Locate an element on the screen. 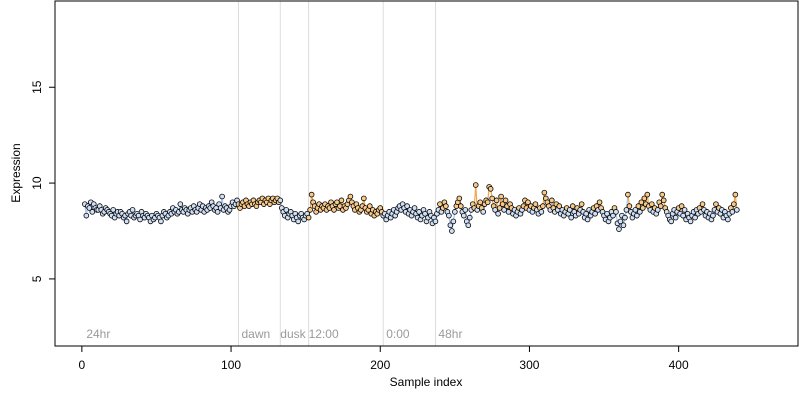 The image size is (800, 400). x-tick-label: 400 is located at coordinates (679, 365).